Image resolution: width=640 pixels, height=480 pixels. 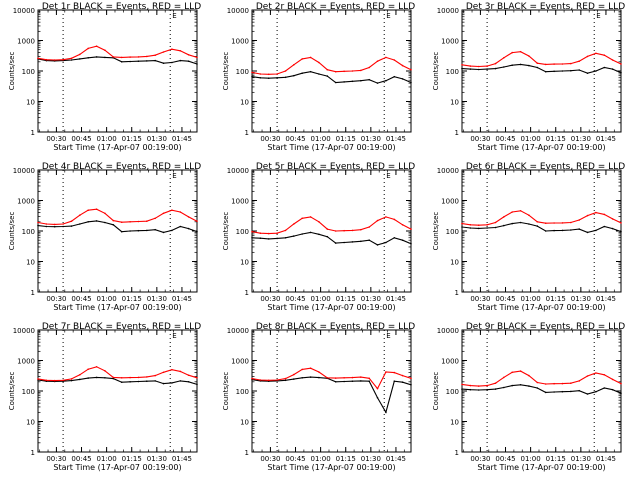 What do you see at coordinates (121, 167) in the screenshot?
I see `chart-title: Det 4r BLACK = Events, RED = LLD` at bounding box center [121, 167].